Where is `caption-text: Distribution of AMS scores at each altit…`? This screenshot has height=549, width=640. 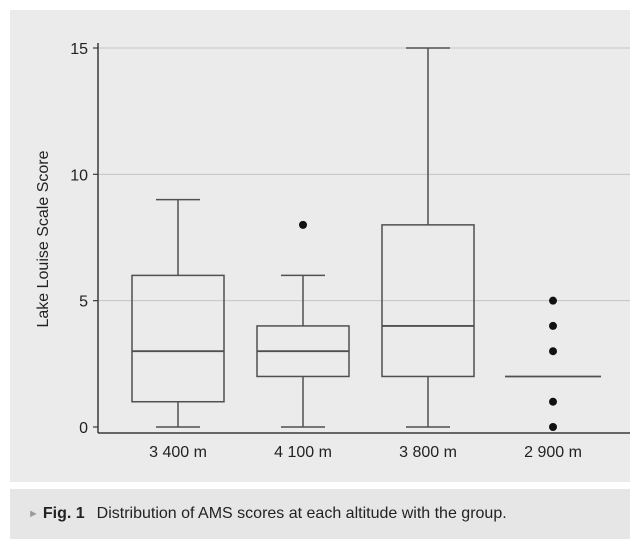 caption-text: Distribution of AMS scores at each altit… is located at coordinates (301, 513).